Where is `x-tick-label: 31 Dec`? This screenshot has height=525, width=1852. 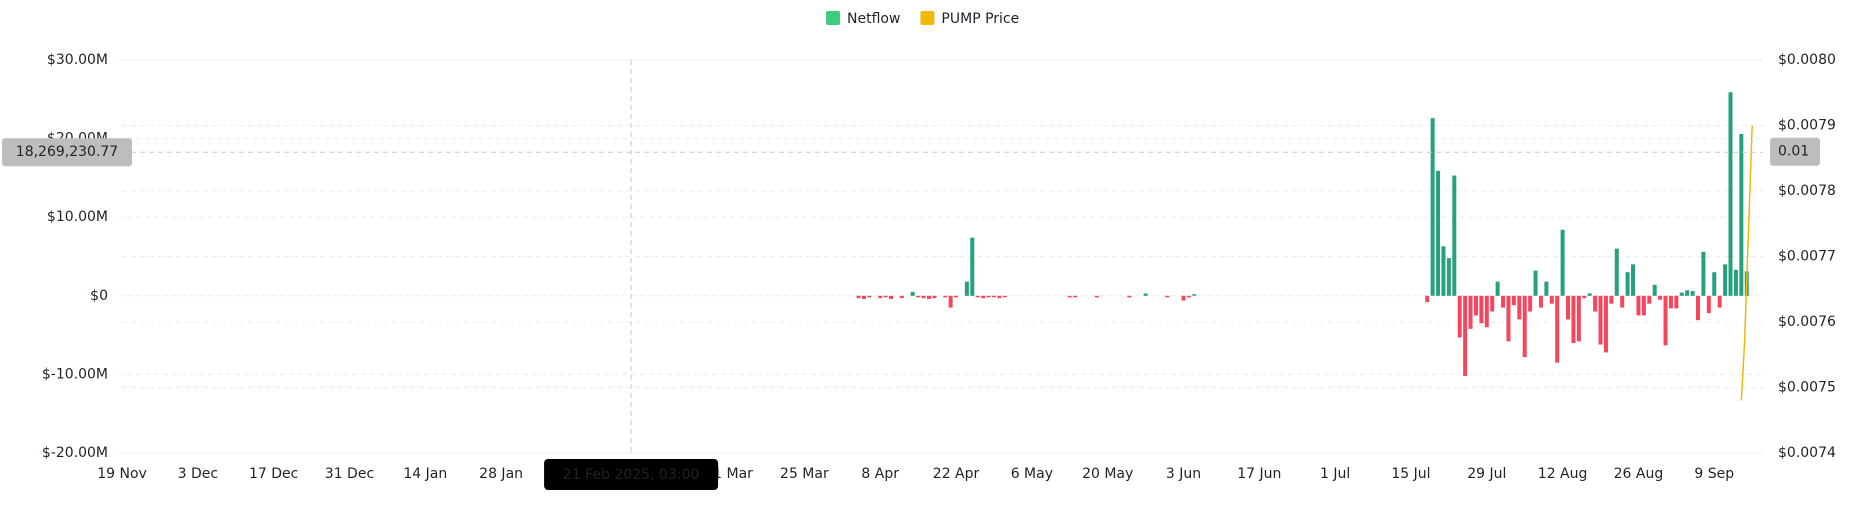
x-tick-label: 31 Dec is located at coordinates (349, 474).